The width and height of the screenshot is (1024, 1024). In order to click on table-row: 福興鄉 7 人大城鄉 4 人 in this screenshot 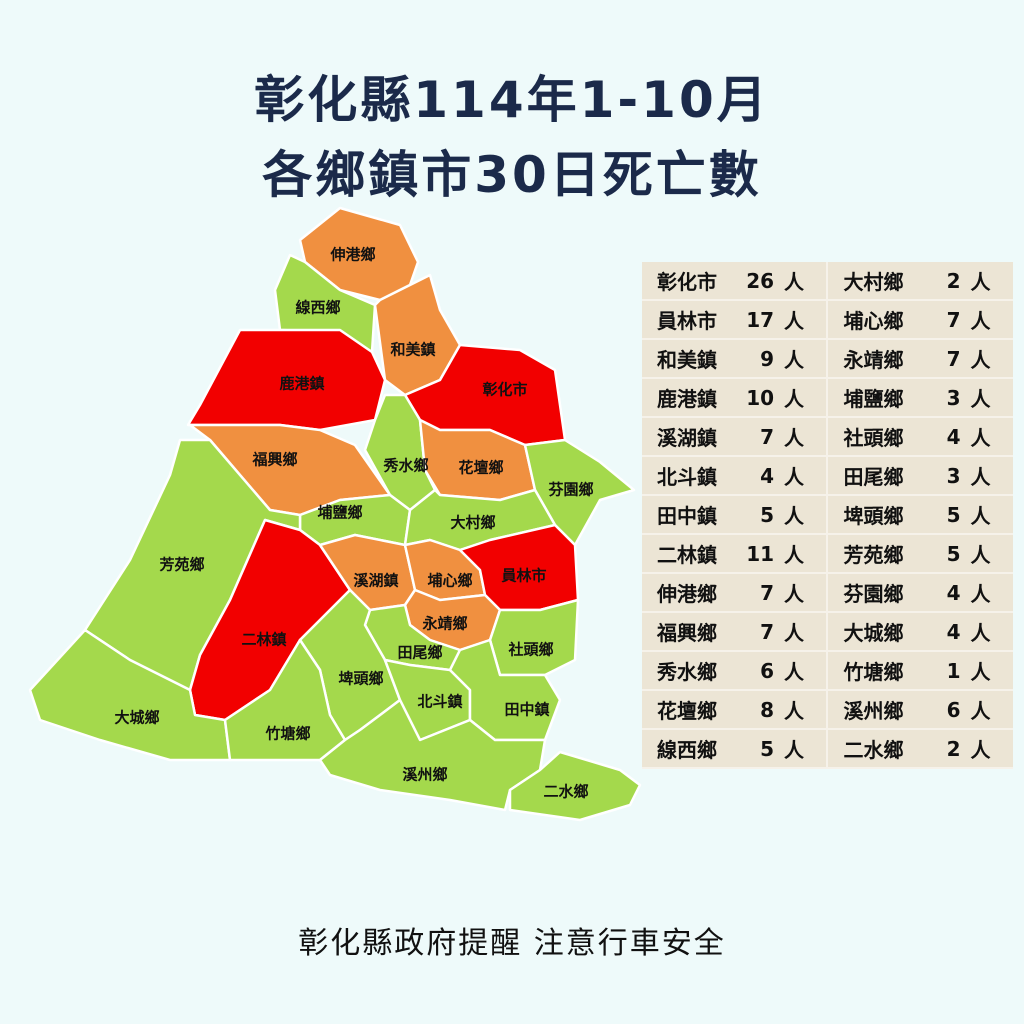, I will do `click(827, 632)`.